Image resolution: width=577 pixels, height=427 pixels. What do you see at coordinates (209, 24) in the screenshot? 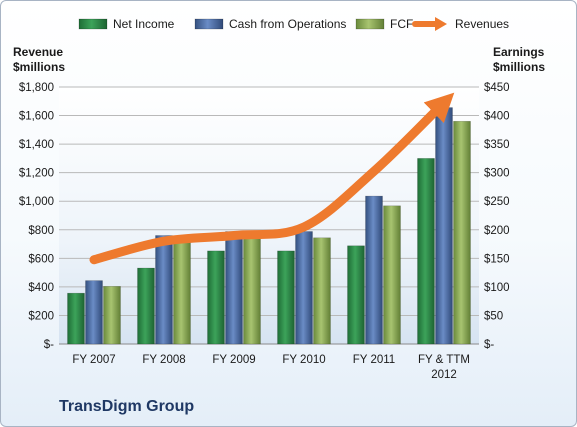
I see `legend-cash-from-operations-swatch` at bounding box center [209, 24].